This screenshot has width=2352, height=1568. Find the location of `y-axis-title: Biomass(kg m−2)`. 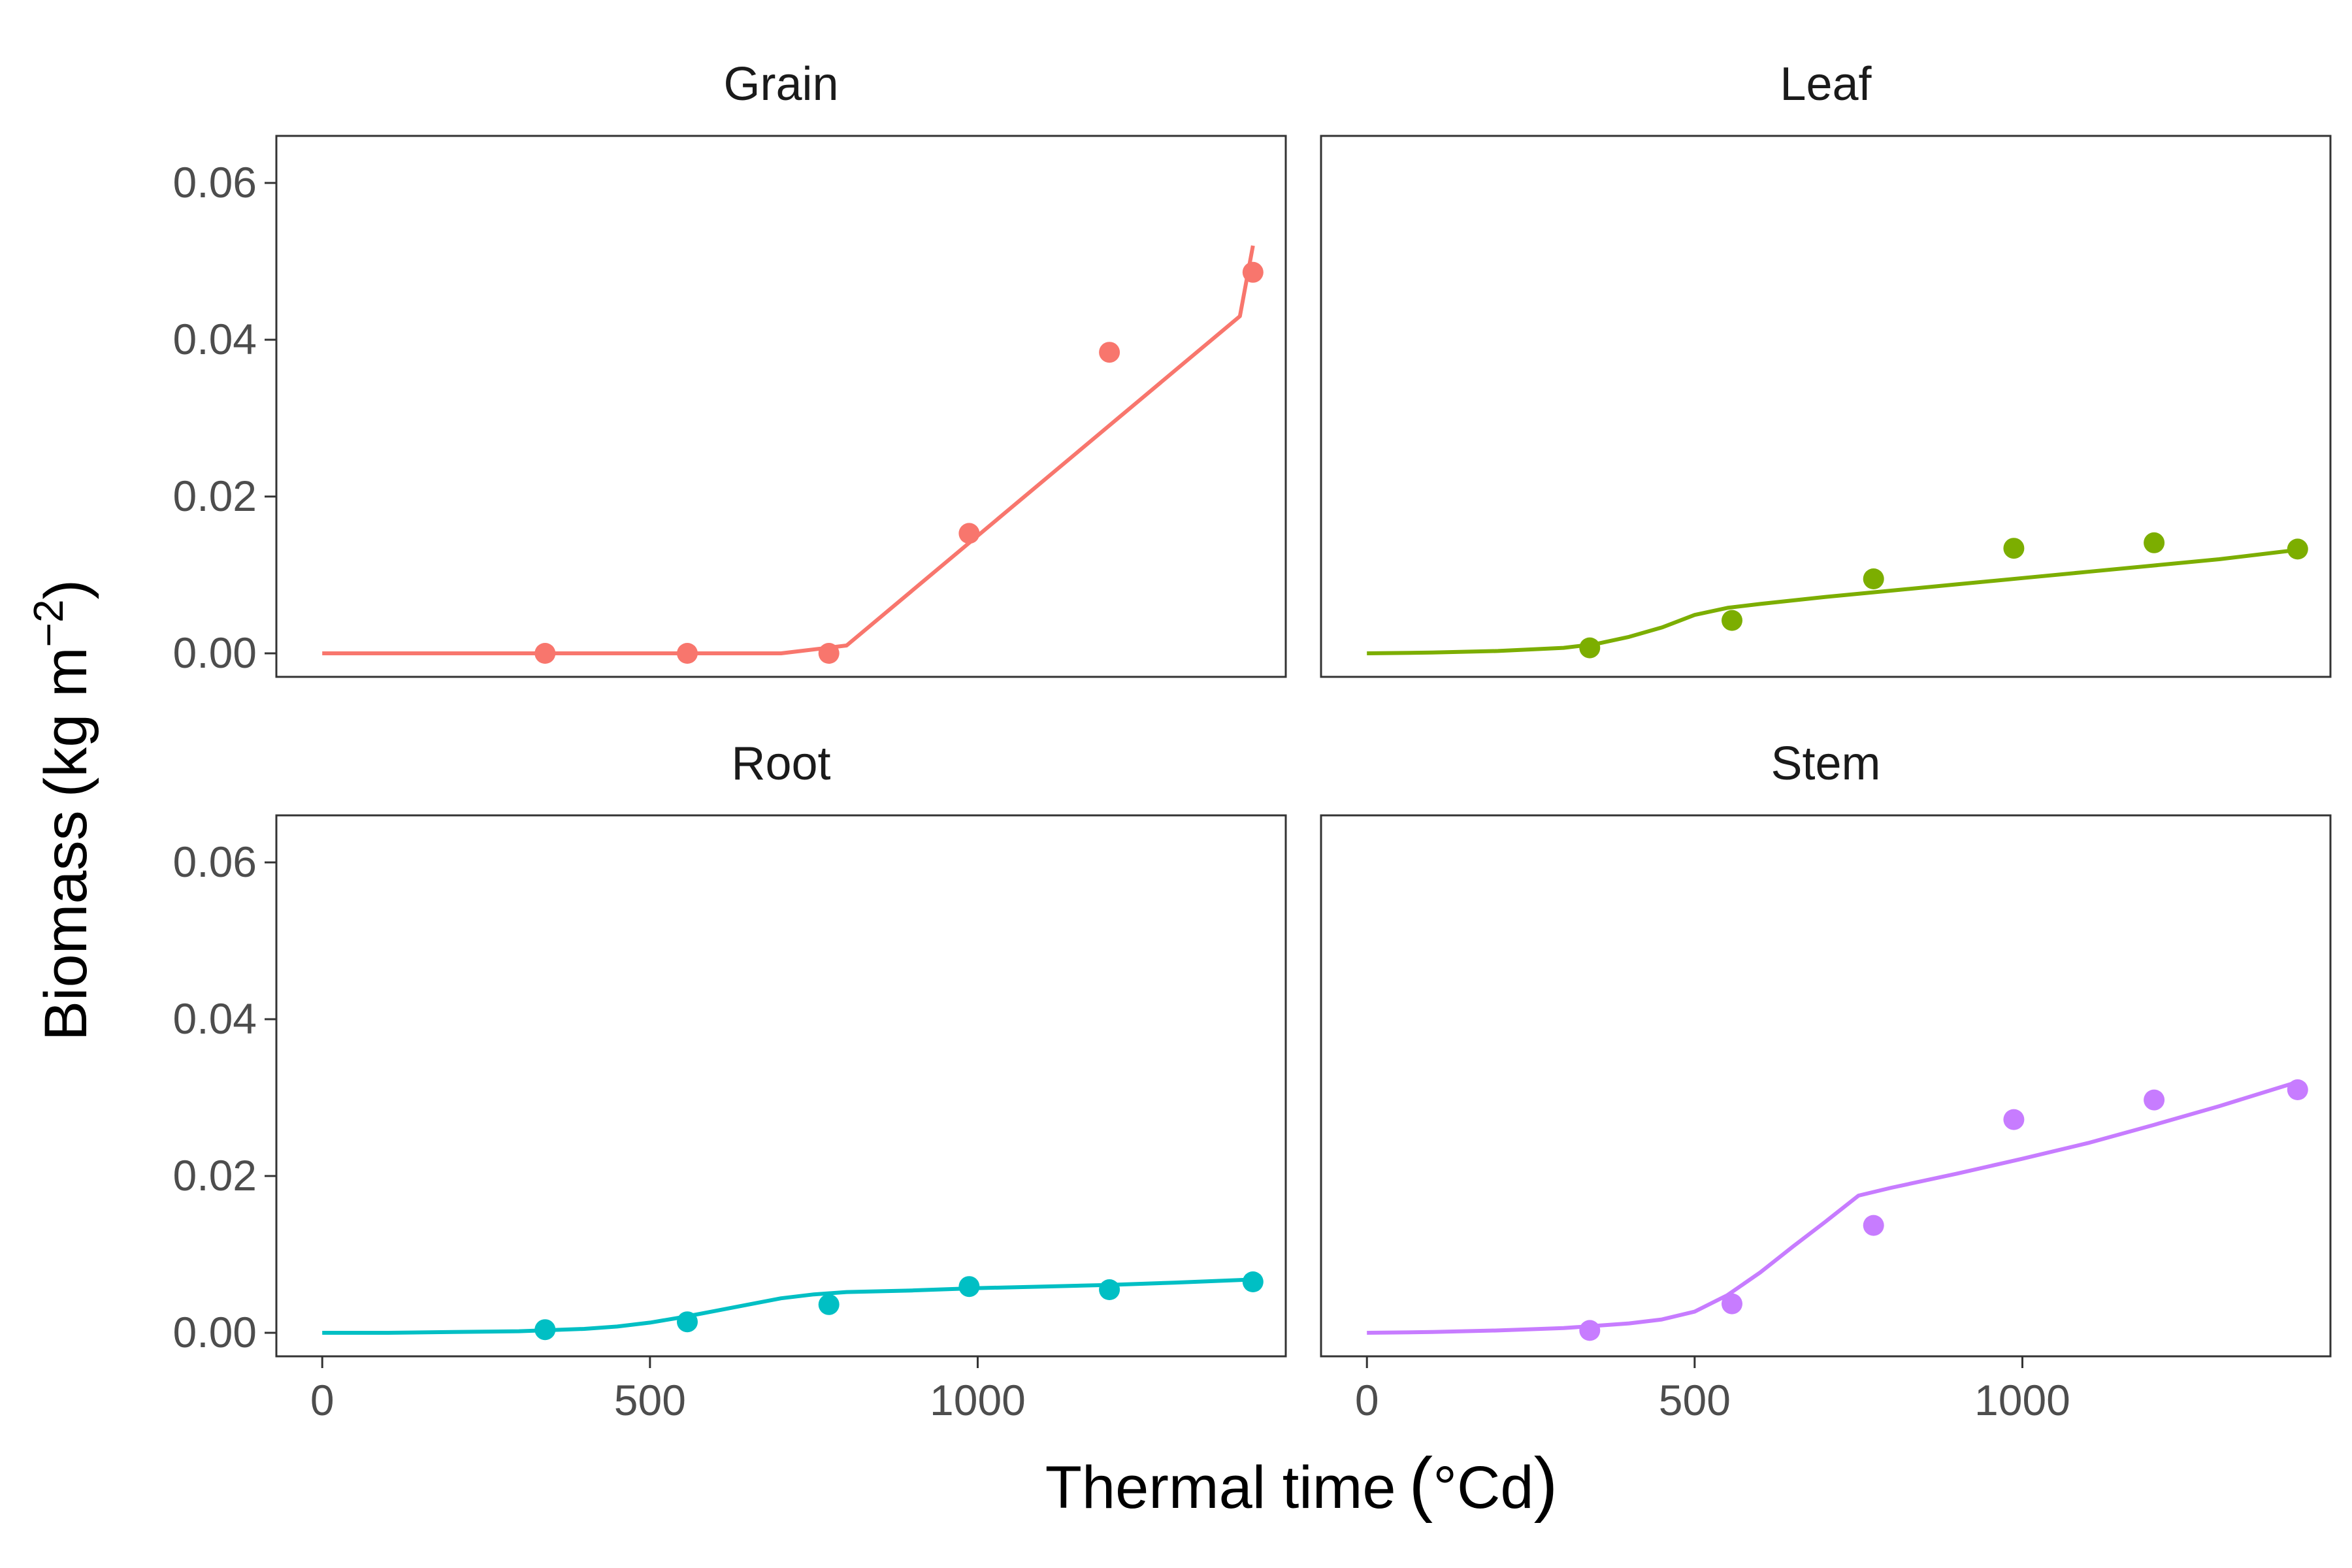

y-axis-title: Biomass(kg m−2) is located at coordinates (62, 810).